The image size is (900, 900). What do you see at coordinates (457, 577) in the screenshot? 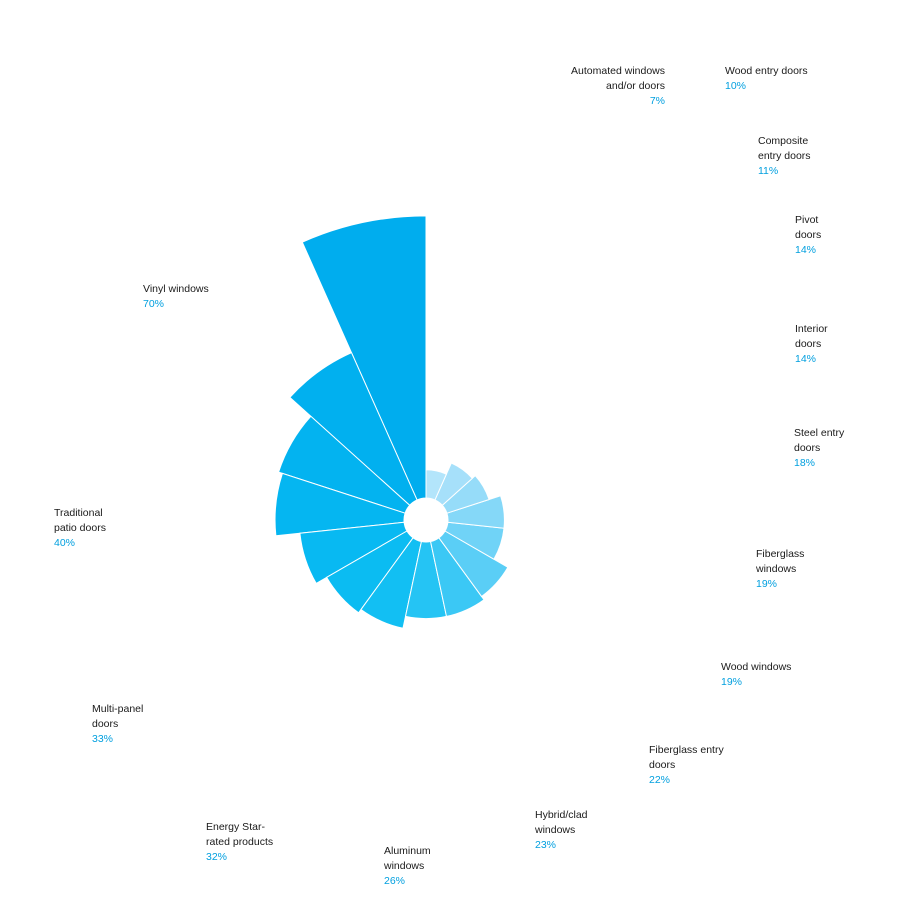
I see `wedge-fiberglass-windows` at bounding box center [457, 577].